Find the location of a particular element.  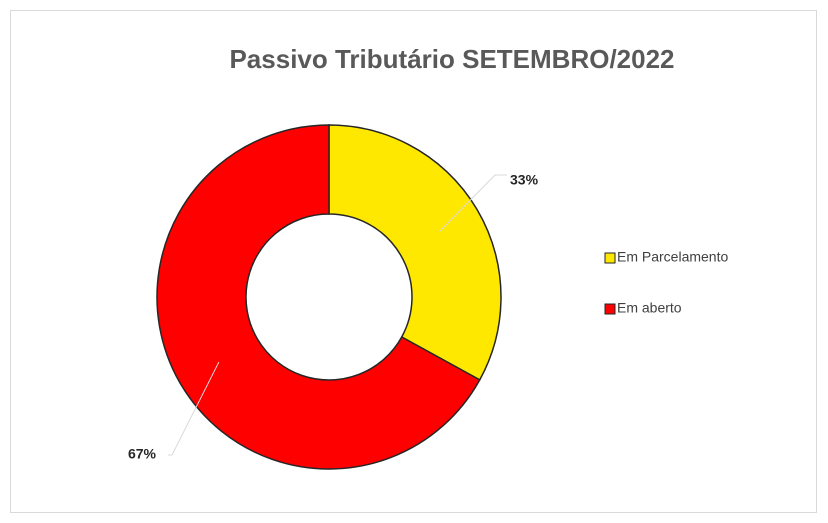

chart-title: Passivo Tributário SETEMBRO/2022 is located at coordinates (451, 59).